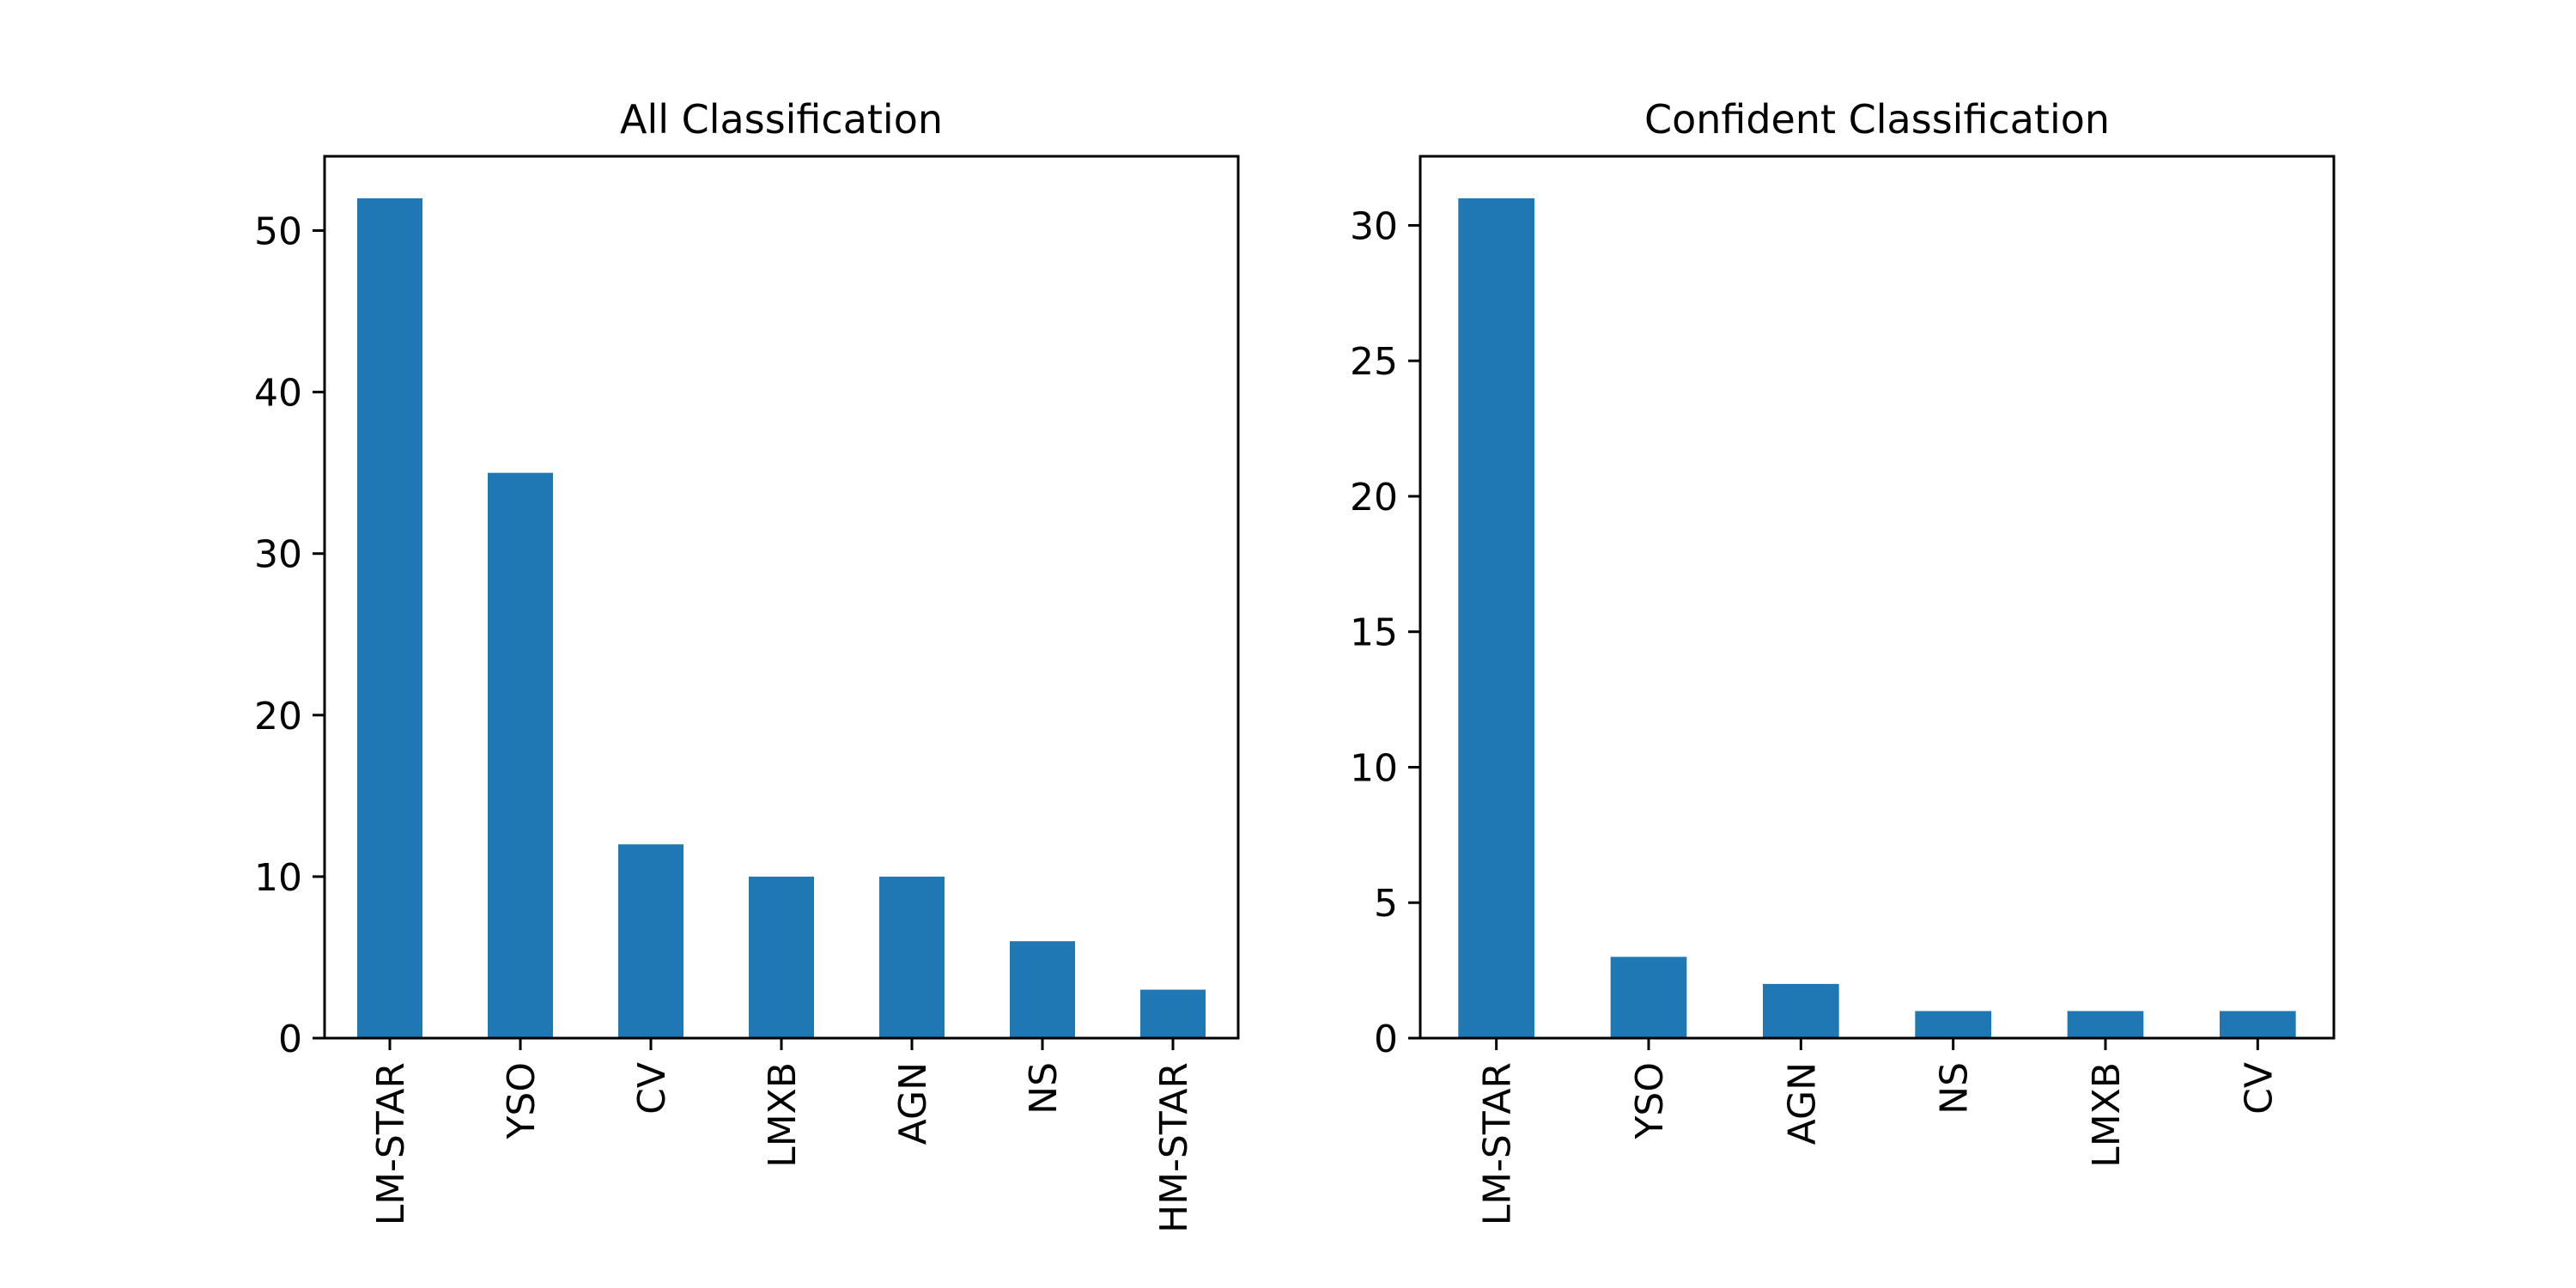 The height and width of the screenshot is (1288, 2576). Describe the element at coordinates (1173, 1013) in the screenshot. I see `bar-hm-star` at that location.